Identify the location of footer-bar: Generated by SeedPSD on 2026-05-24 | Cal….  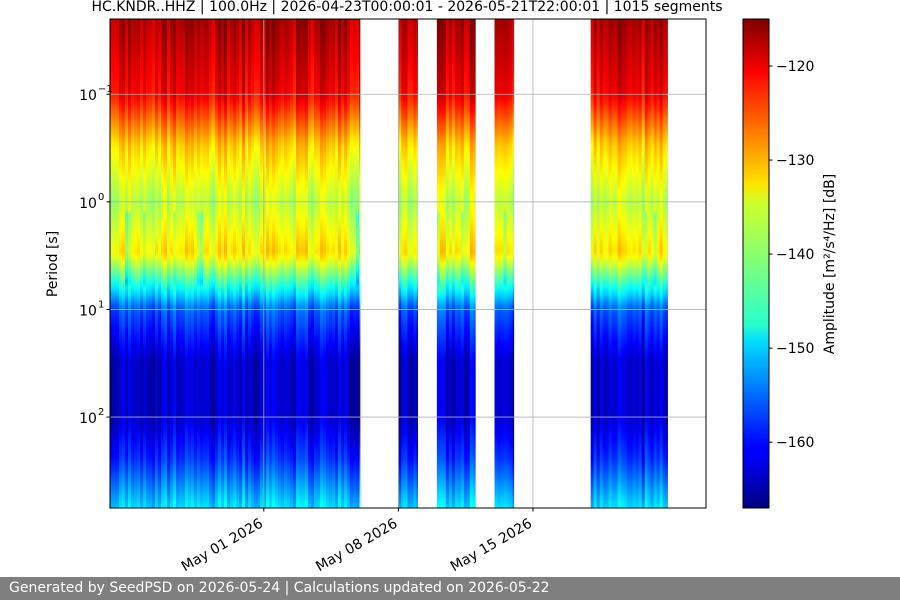
(450, 588).